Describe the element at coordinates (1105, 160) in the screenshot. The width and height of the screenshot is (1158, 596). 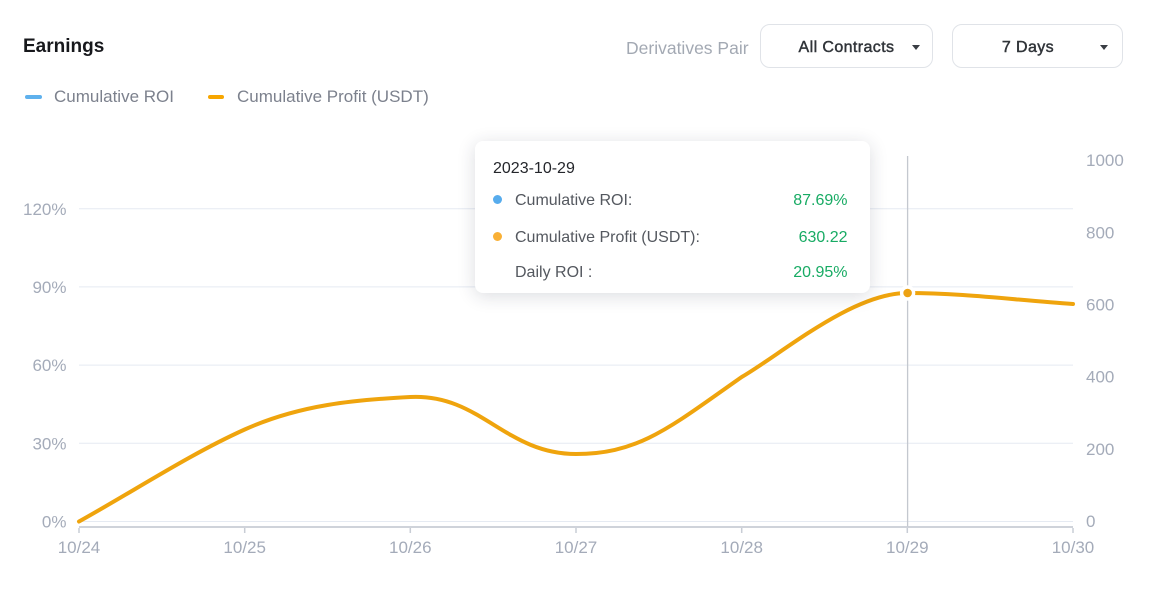
I see `svg-text: 1000` at that location.